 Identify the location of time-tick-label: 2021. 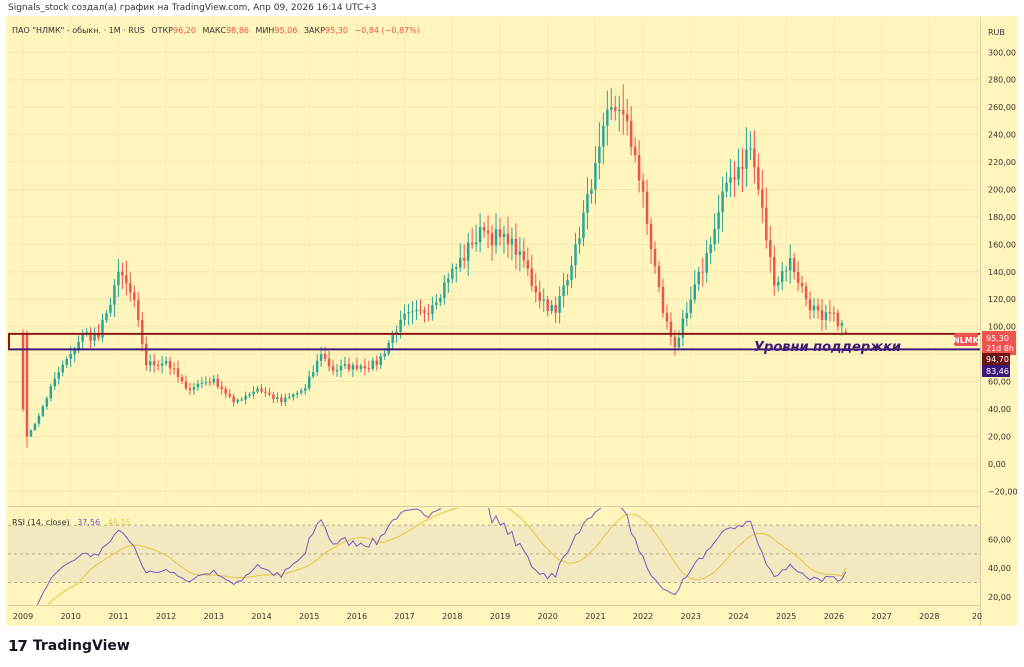
(595, 616).